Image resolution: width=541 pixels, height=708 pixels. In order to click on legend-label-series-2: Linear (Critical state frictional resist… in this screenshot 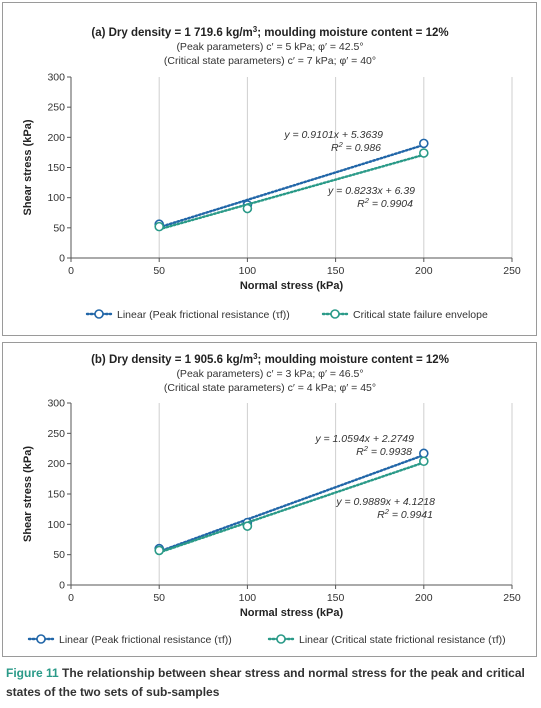, I will do `click(402, 640)`.